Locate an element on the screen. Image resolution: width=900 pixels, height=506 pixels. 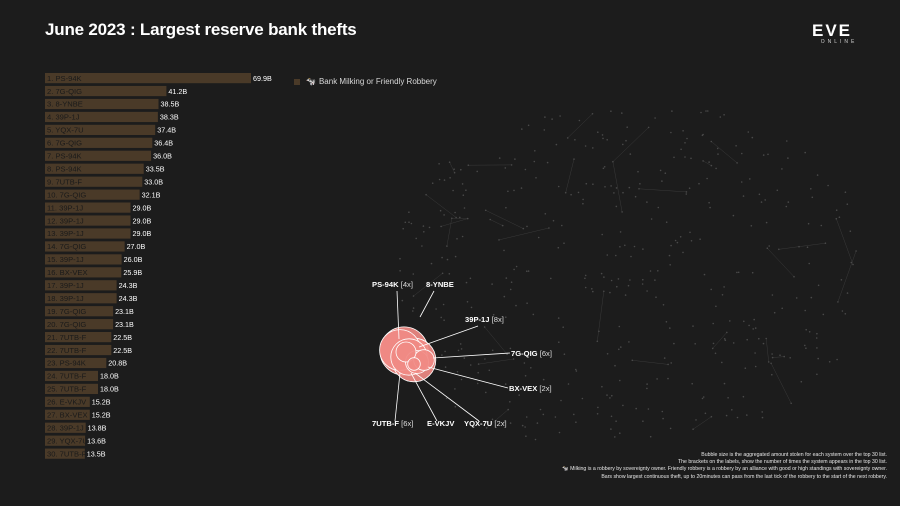
bar-category-label: 28. 39P-1J is located at coordinates (65, 427).